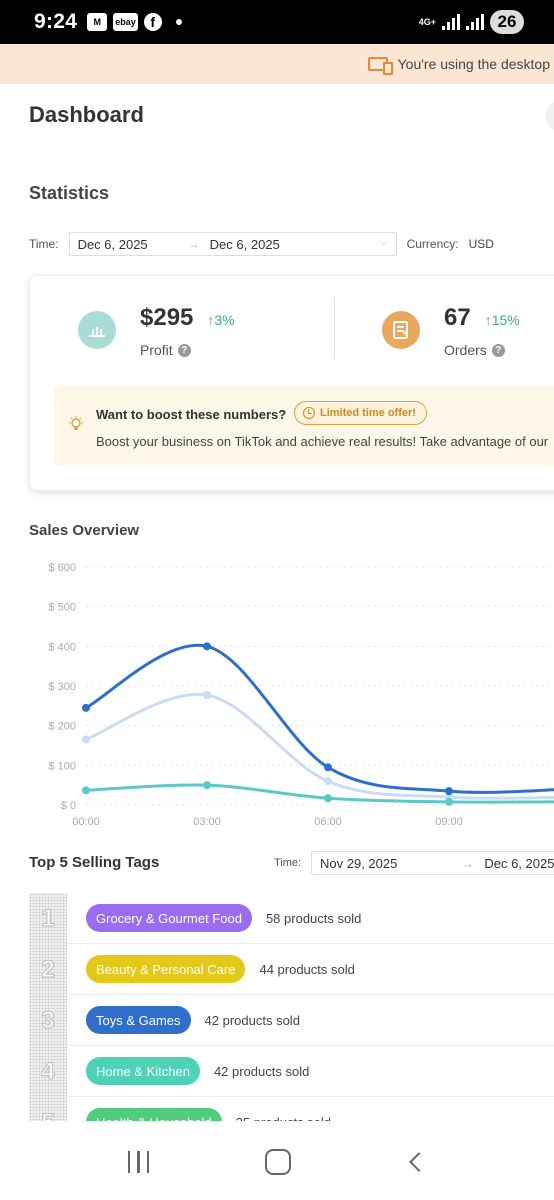 The height and width of the screenshot is (1200, 554). What do you see at coordinates (507, 22) in the screenshot?
I see `battery-indicator: 26` at bounding box center [507, 22].